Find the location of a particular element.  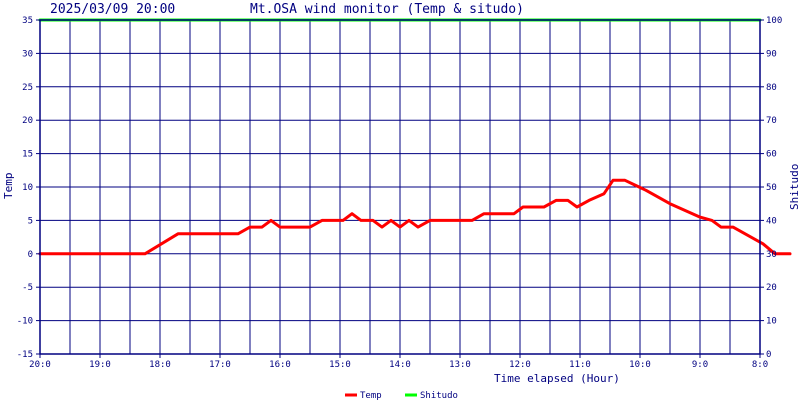

x-tick-label: 10:0 is located at coordinates (640, 365).